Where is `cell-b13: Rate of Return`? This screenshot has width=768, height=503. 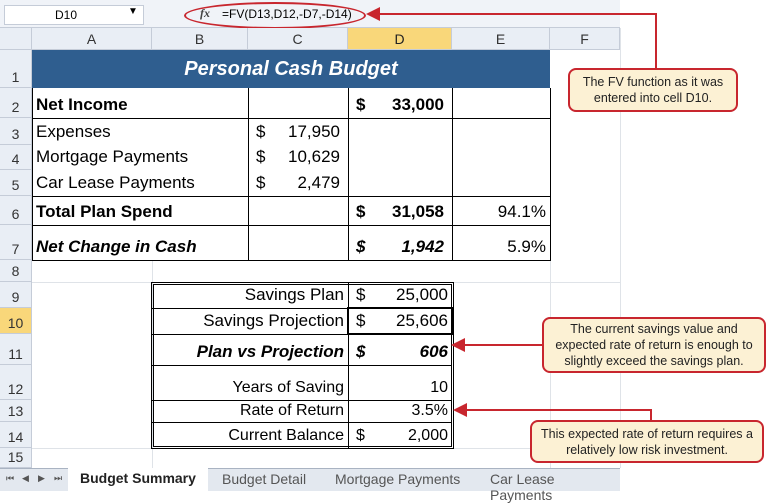
cell-b13: Rate of Return is located at coordinates (291, 410).